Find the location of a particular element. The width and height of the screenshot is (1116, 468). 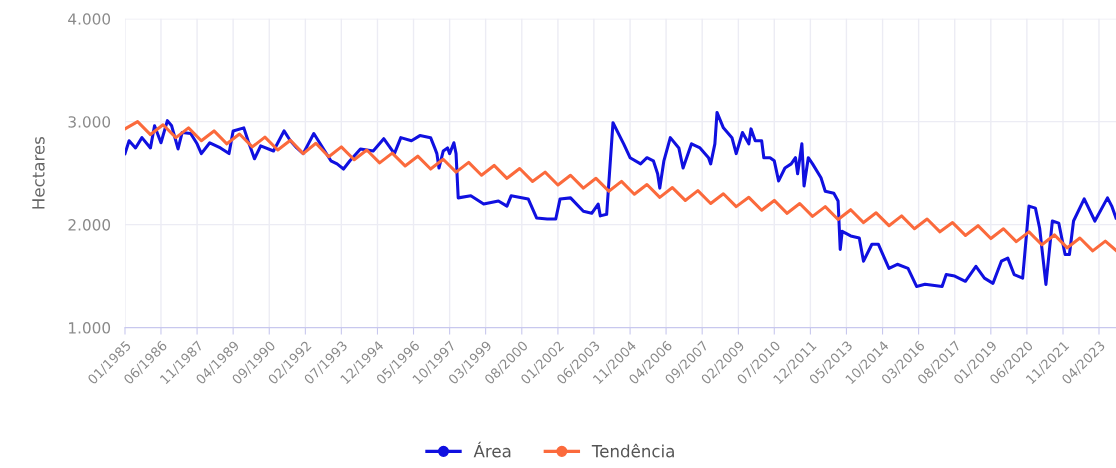

legend-label: Área is located at coordinates (492, 449).